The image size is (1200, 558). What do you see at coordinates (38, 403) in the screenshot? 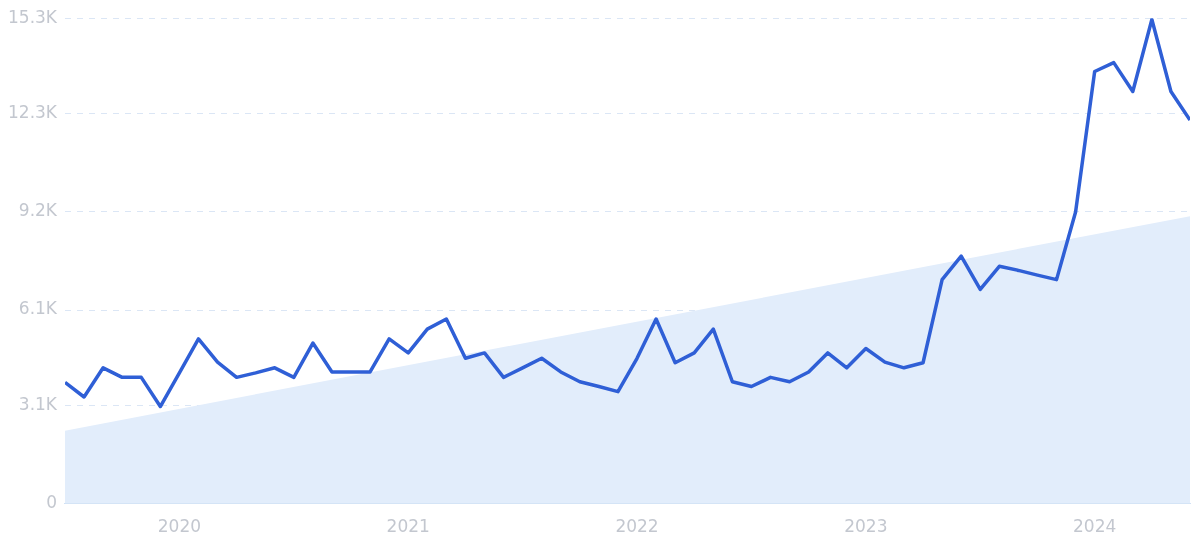
I see `y-tick-label: 3.1K` at bounding box center [38, 403].